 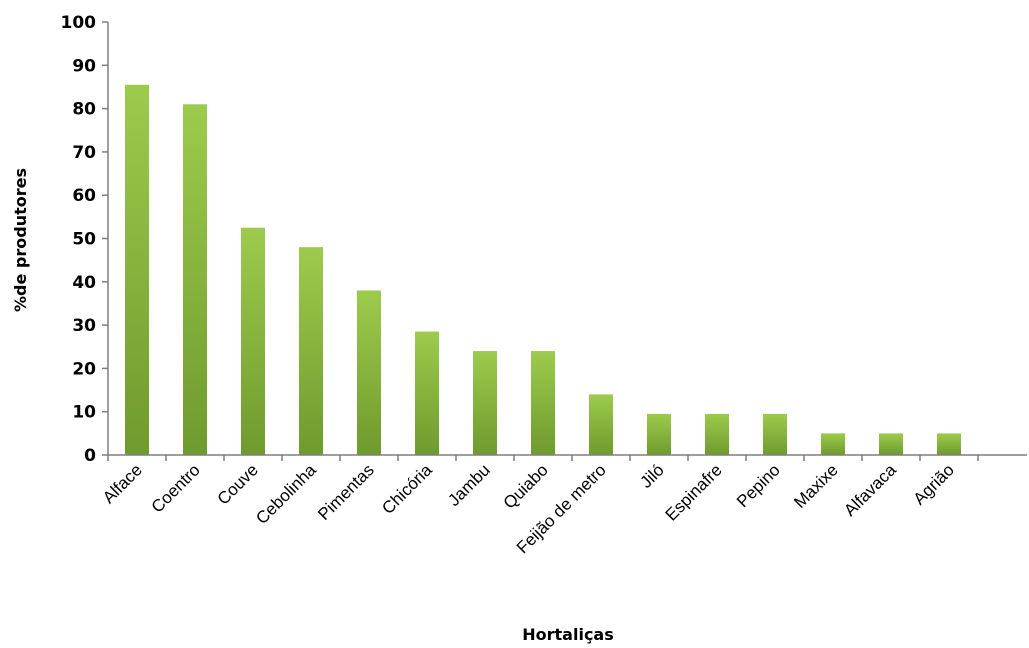 What do you see at coordinates (90, 456) in the screenshot?
I see `y-tick-label: 0` at bounding box center [90, 456].